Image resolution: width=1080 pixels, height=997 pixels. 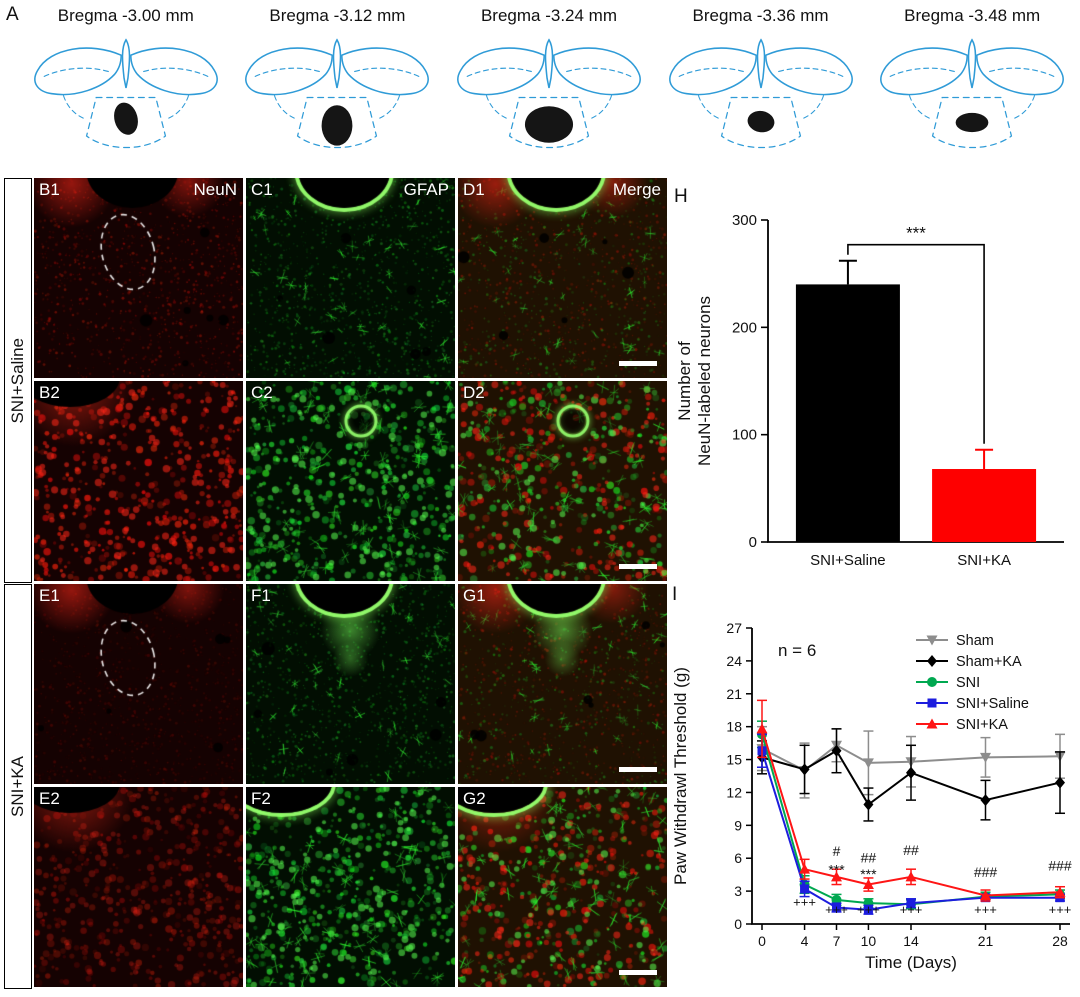 What do you see at coordinates (986, 941) in the screenshot?
I see `i-xtick-label: 21` at bounding box center [986, 941].